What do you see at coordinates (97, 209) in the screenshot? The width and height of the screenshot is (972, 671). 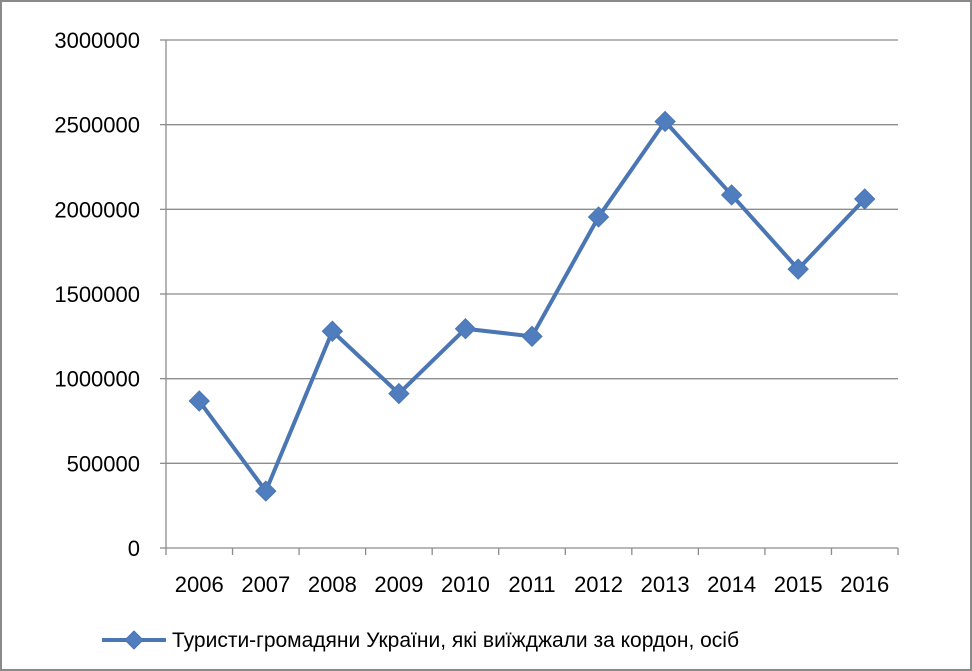 I see `y-tick-label: 2000000` at bounding box center [97, 209].